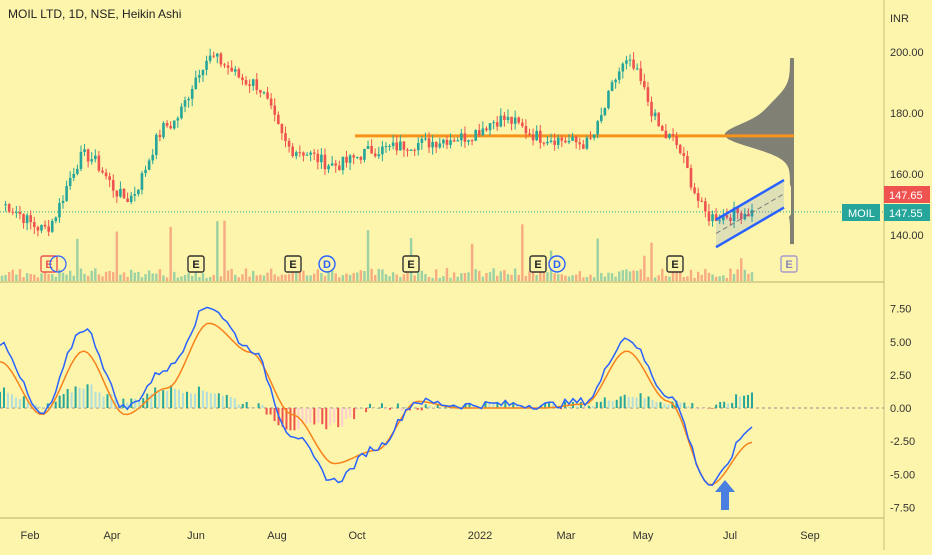 This screenshot has width=932, height=555. Describe the element at coordinates (327, 265) in the screenshot. I see `event-marker-label: D` at that location.